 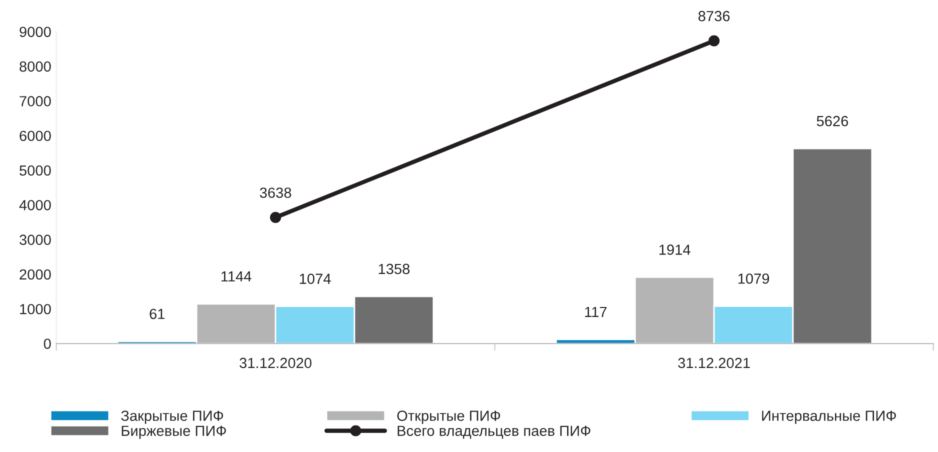 What do you see at coordinates (754, 278) in the screenshot?
I see `data-label: 1079` at bounding box center [754, 278].